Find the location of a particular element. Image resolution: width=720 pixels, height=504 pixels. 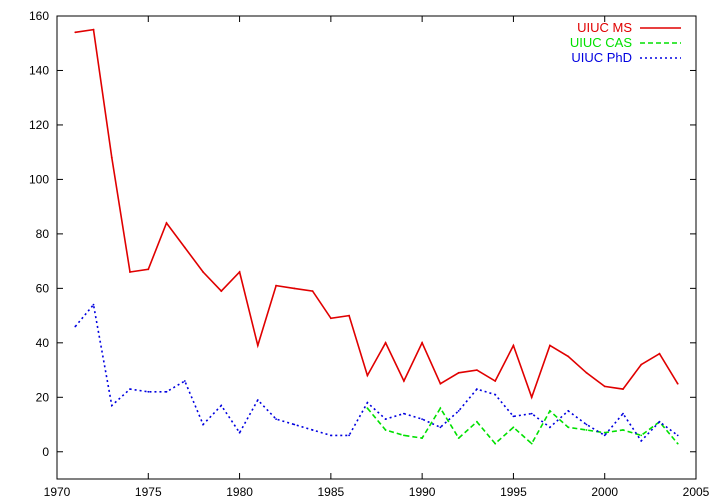

x-tick-label: 1995 is located at coordinates (513, 492).